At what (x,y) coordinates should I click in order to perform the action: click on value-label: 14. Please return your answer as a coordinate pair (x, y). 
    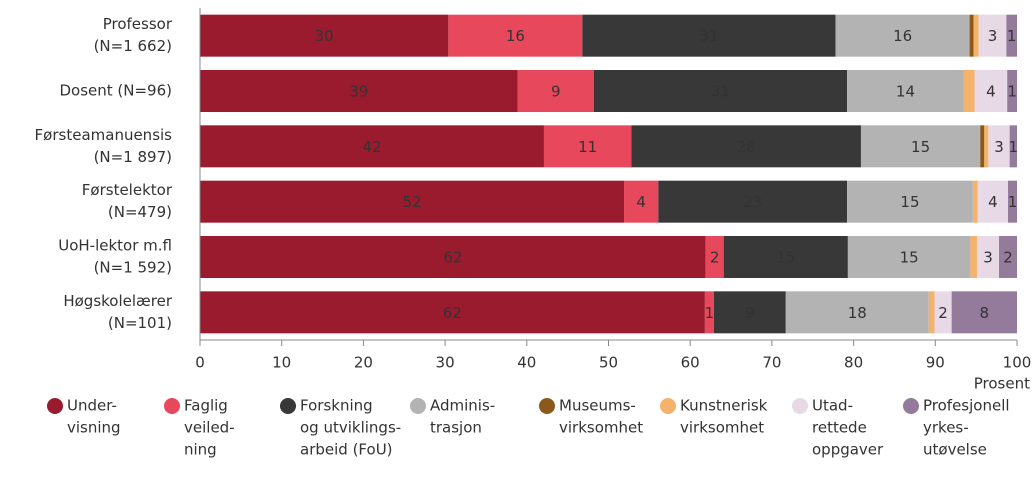
    Looking at the image, I should click on (905, 92).